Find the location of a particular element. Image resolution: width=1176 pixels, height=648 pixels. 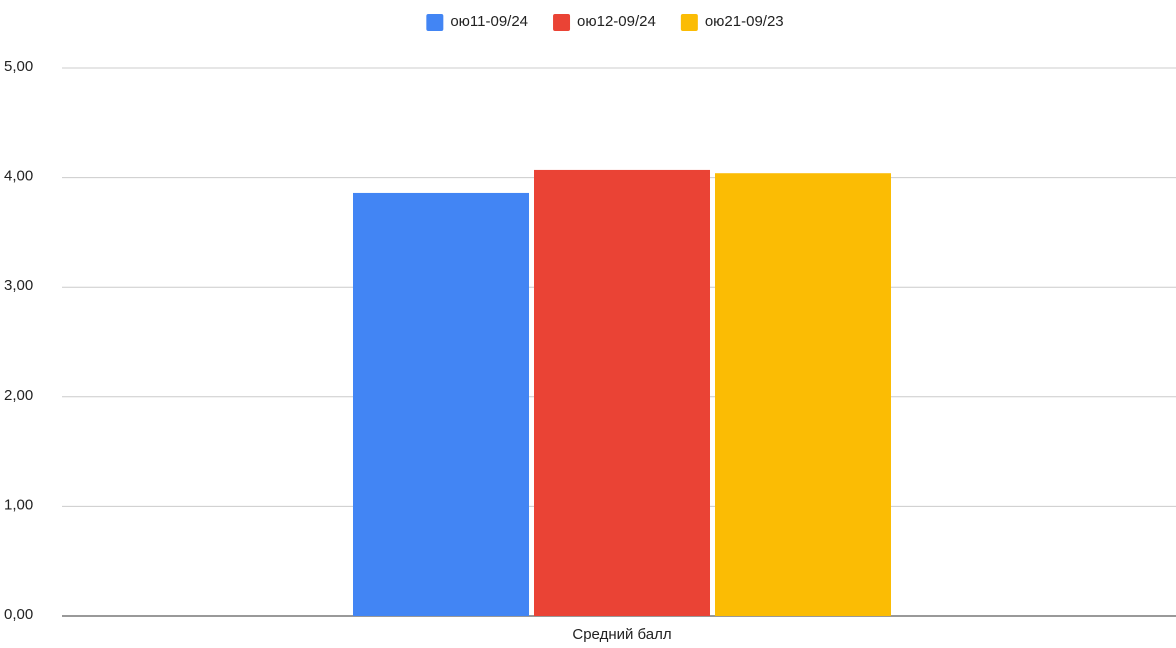

y-tick-label: 3,00 is located at coordinates (18, 285).